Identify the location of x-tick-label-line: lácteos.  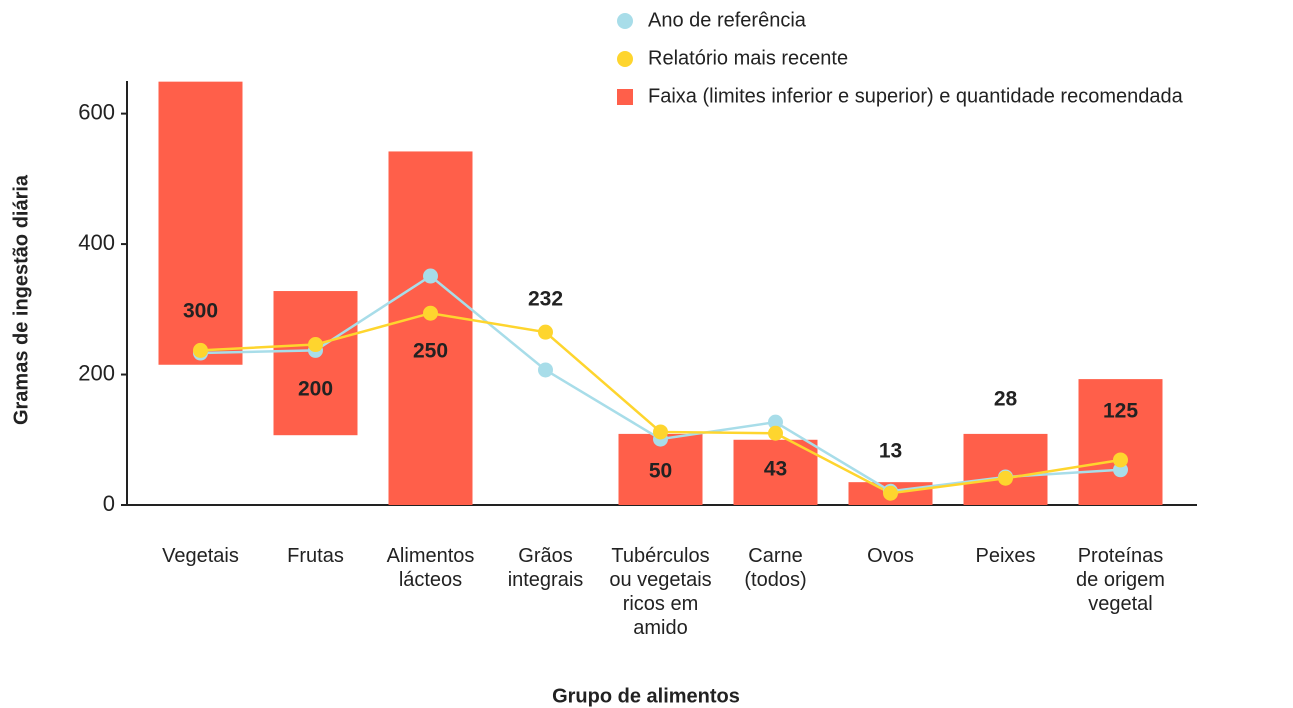
(430, 580).